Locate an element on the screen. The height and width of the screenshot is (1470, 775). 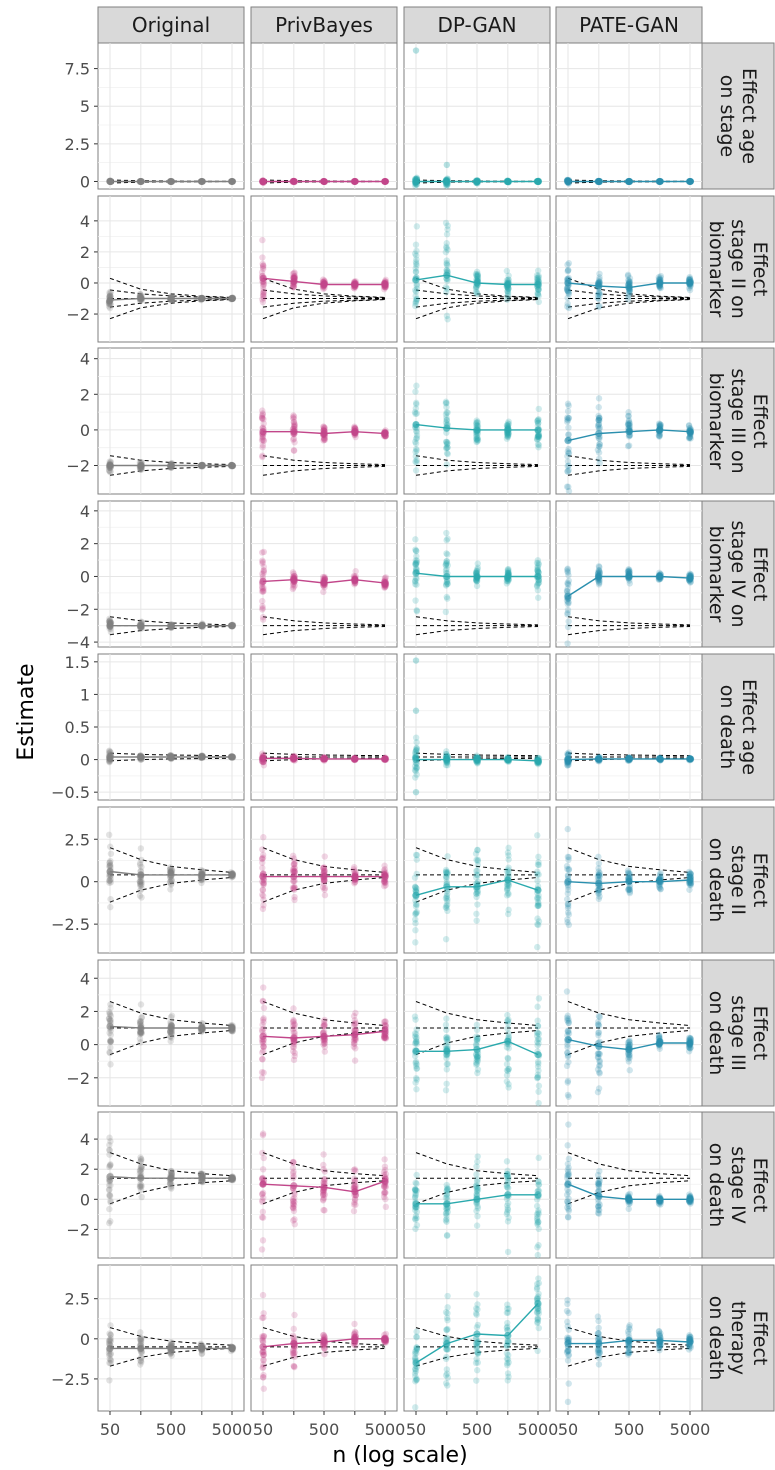
y-tick-label: 1.5 is located at coordinates (77, 662).